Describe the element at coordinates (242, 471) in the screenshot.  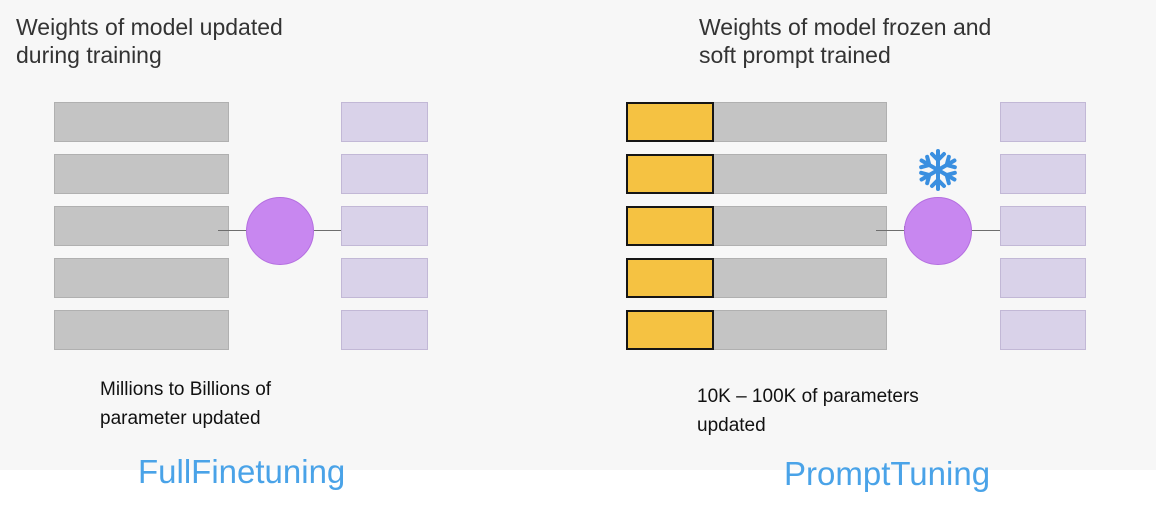
I see `full-finetuning-caption: FullFinetuning` at that location.